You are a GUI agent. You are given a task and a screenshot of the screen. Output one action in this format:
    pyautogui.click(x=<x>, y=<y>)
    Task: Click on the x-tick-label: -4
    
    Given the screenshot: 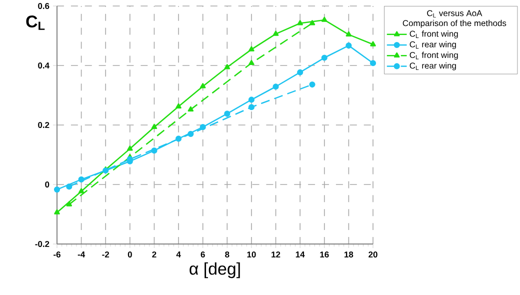 What is the action you would take?
    pyautogui.click(x=82, y=255)
    